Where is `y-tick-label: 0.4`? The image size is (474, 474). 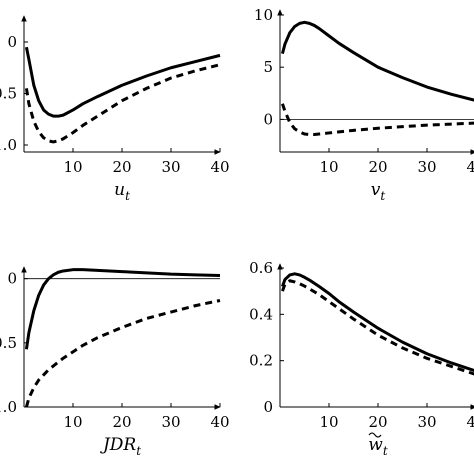
y-tick-label: 0.4 is located at coordinates (261, 314).